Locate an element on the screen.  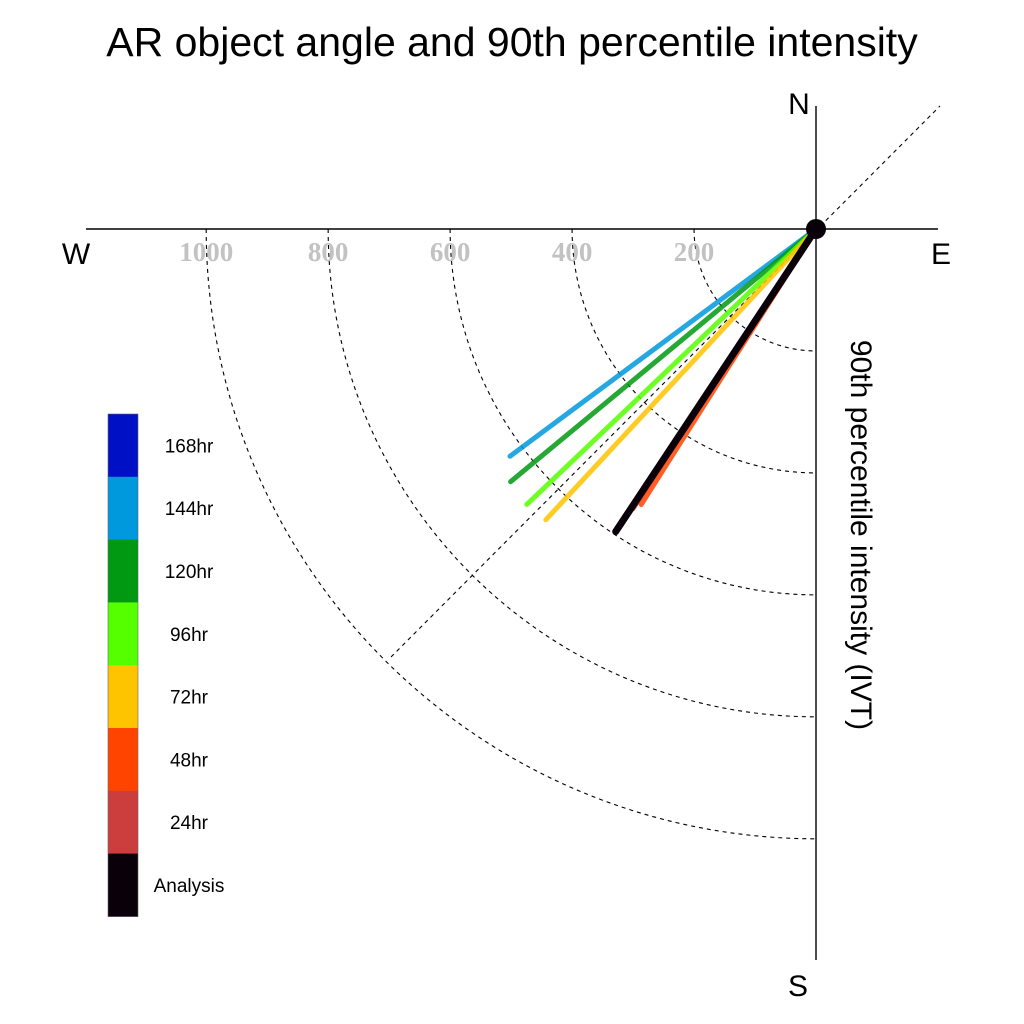
radial-tick-label: 600 is located at coordinates (450, 252).